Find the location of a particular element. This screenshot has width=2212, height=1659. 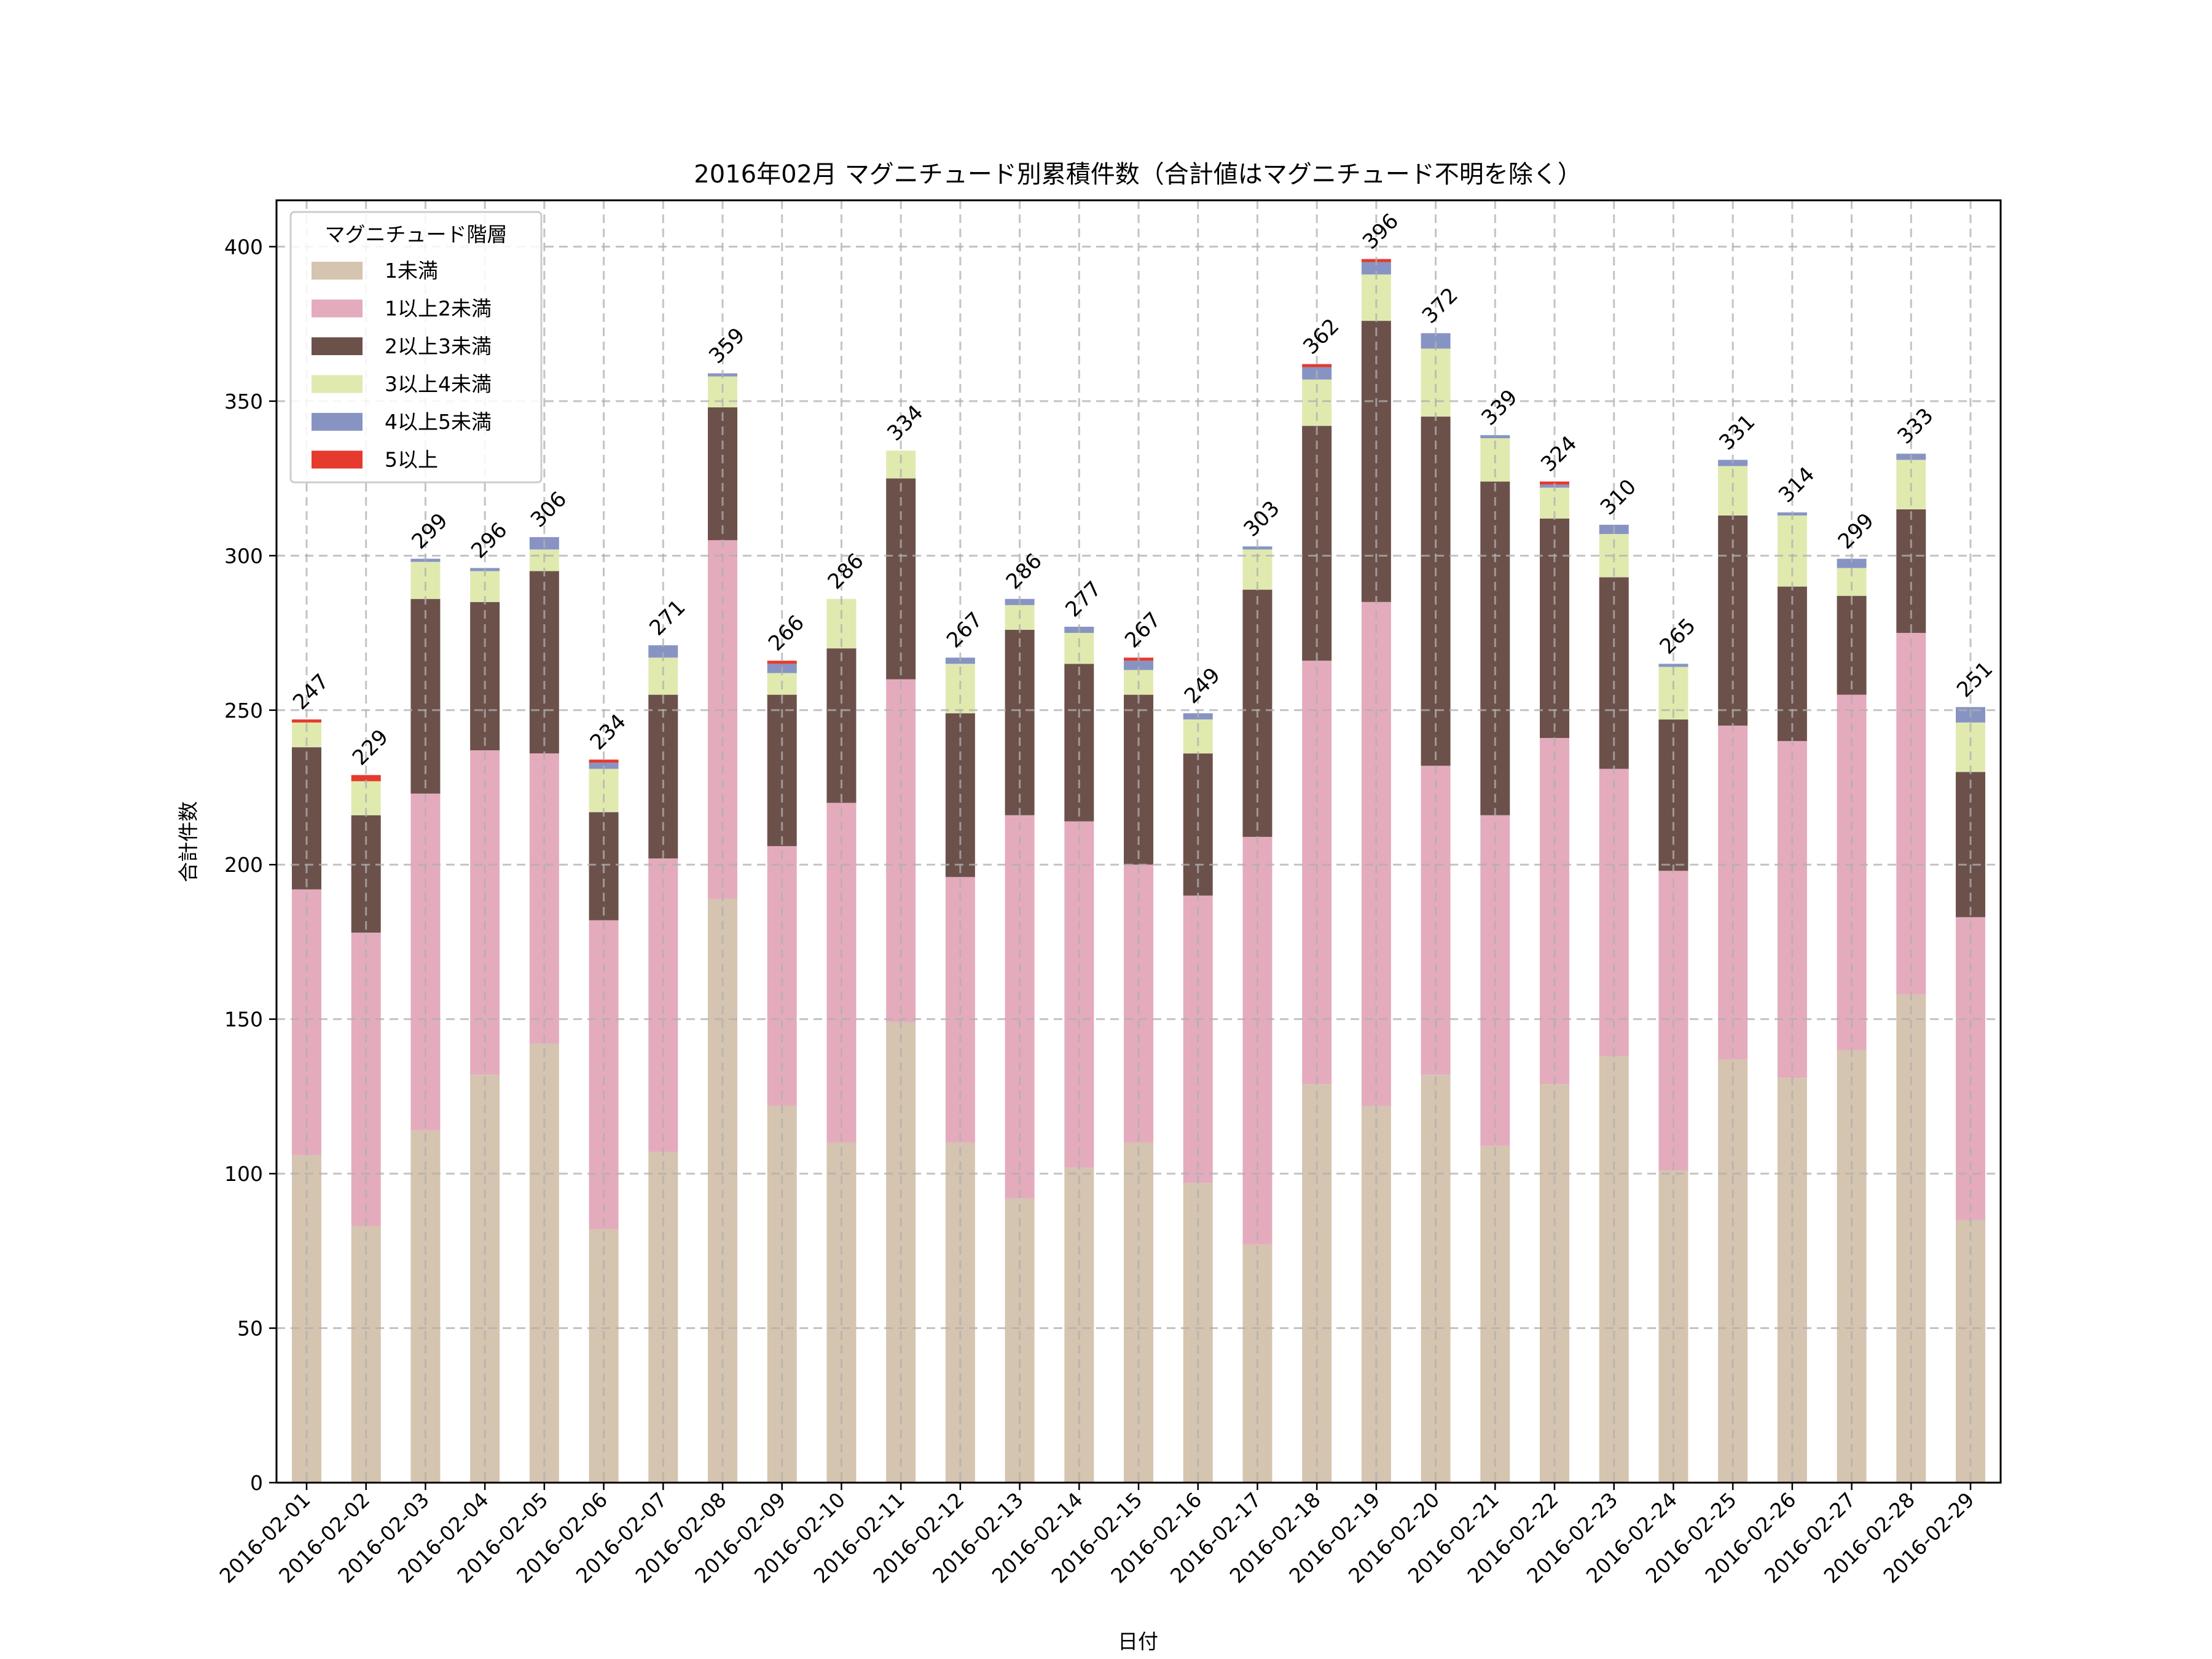

y-tick-label: 300 is located at coordinates (243, 556).